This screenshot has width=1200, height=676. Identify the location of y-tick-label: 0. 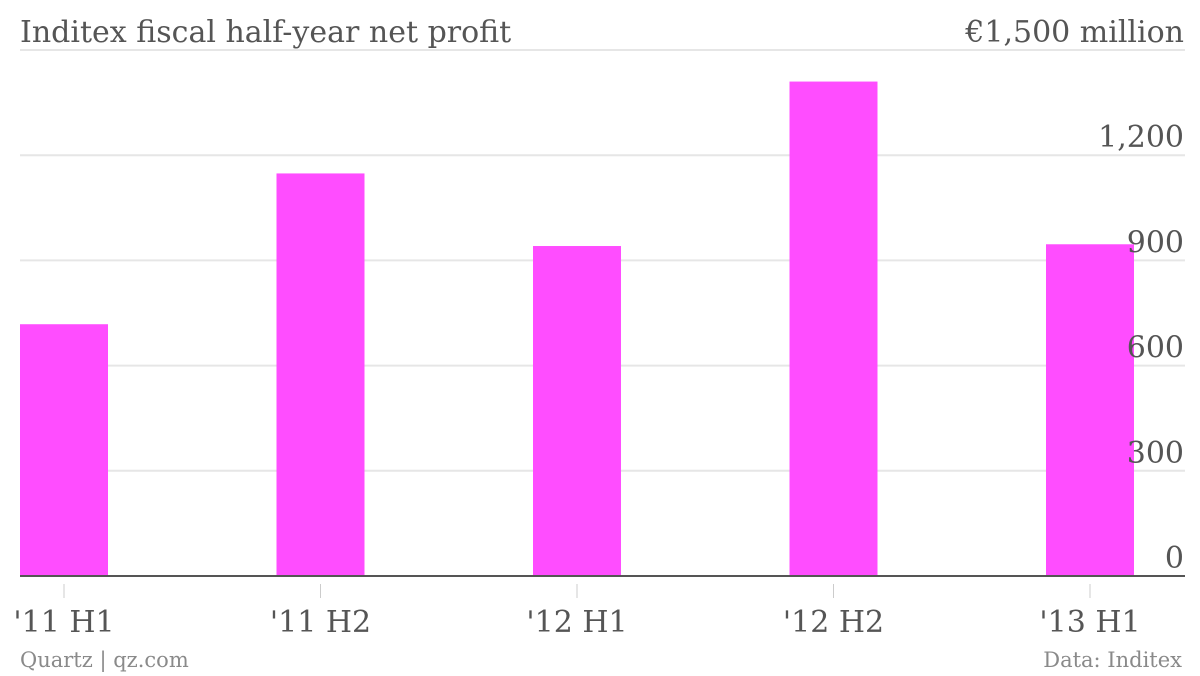
(1174, 558).